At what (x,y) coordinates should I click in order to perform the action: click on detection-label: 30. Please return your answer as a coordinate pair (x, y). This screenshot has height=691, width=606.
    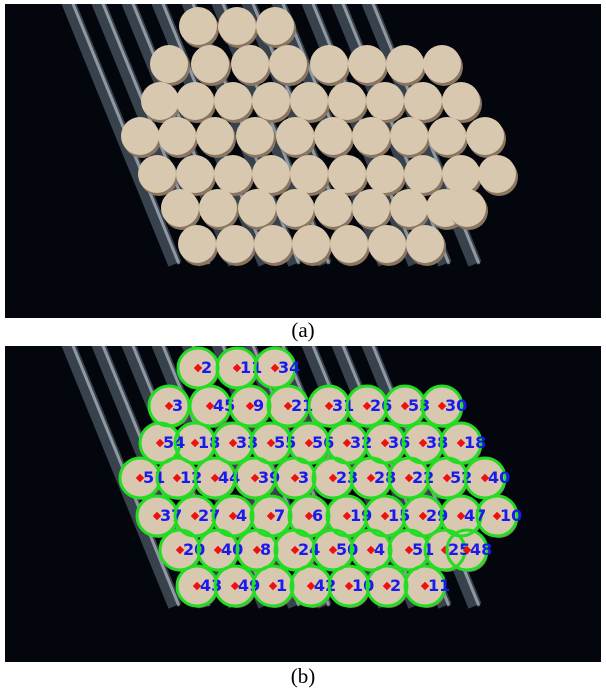
    Looking at the image, I should click on (456, 405).